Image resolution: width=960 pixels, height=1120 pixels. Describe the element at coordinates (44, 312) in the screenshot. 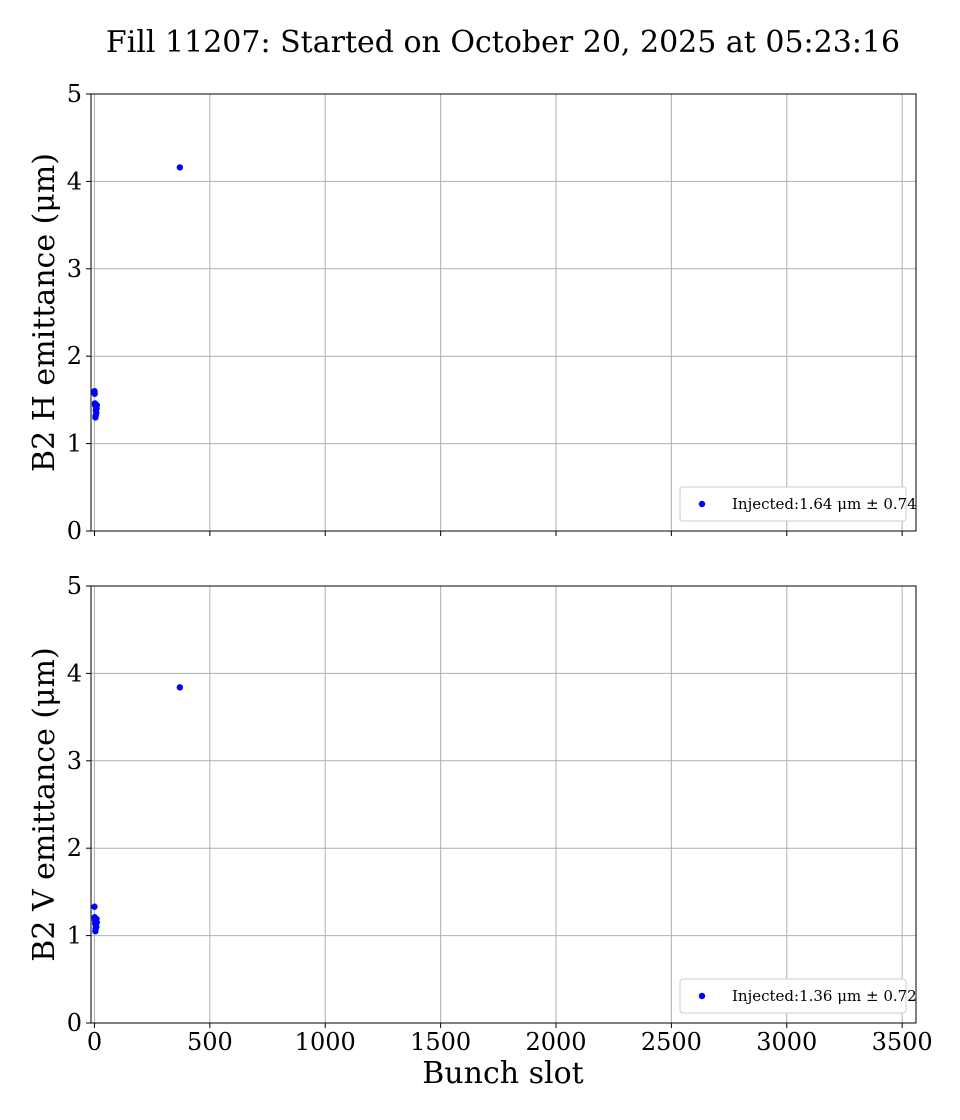

I see `y-axis-label: B2 H emittance (μm)` at that location.